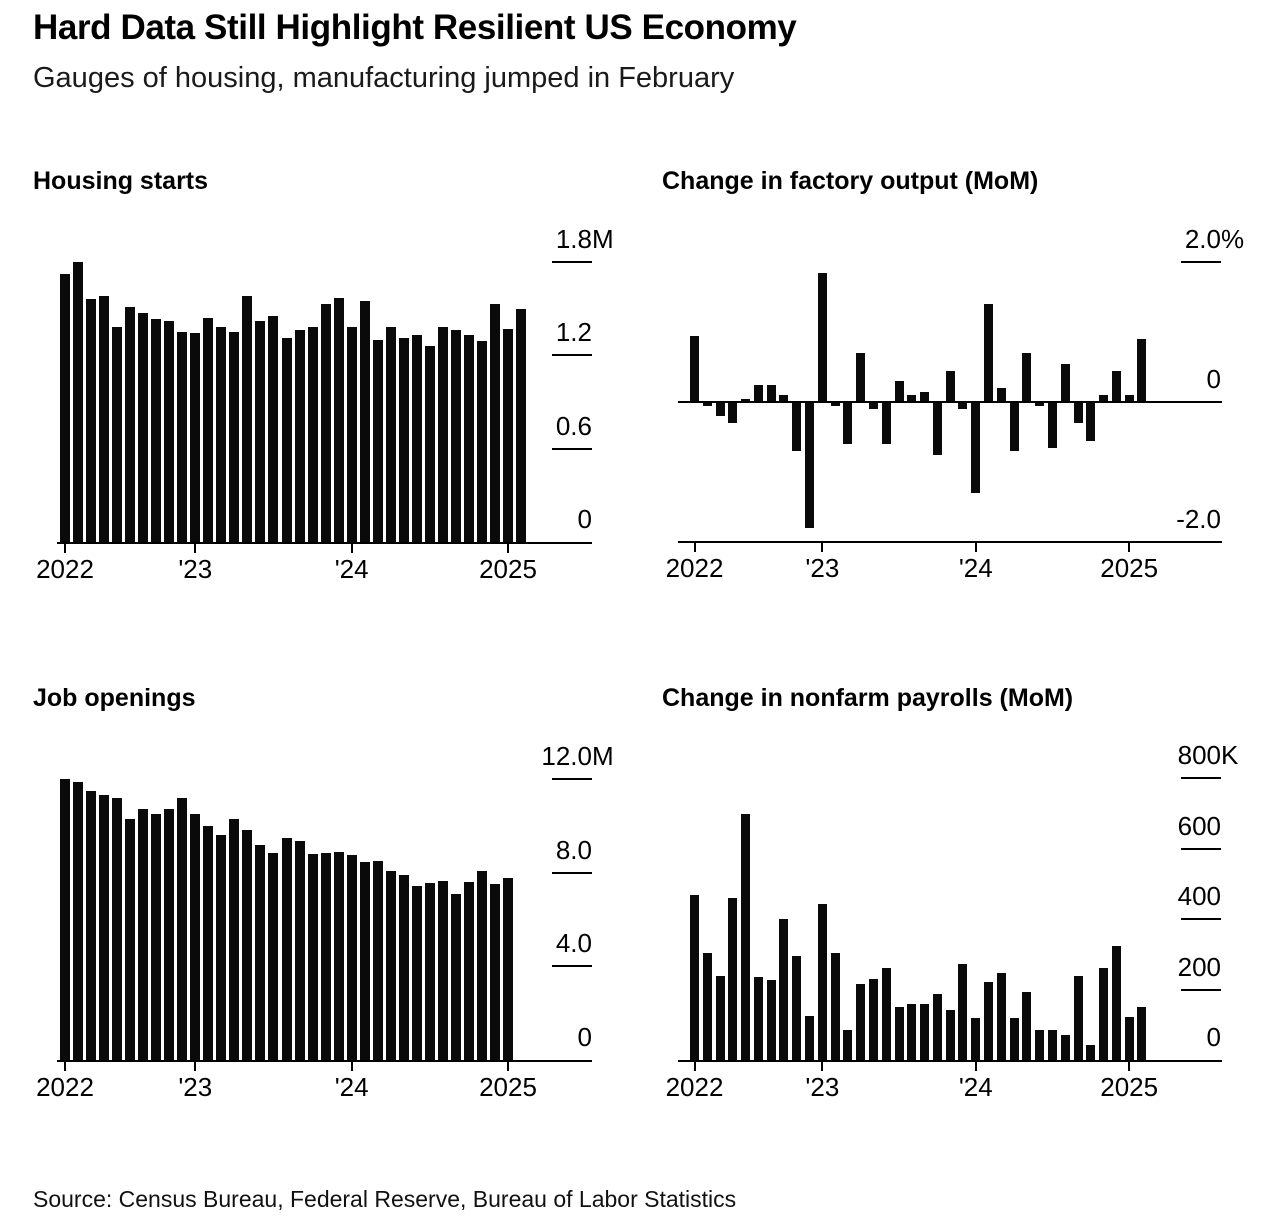  I want to click on job-openings-x-axis-label: 2022, so click(65, 1087).